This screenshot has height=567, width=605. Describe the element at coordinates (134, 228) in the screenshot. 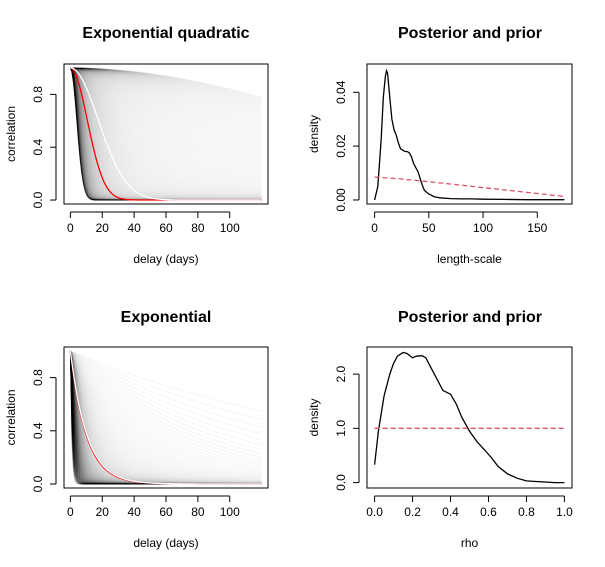

I see `x-tick-label: 40` at that location.